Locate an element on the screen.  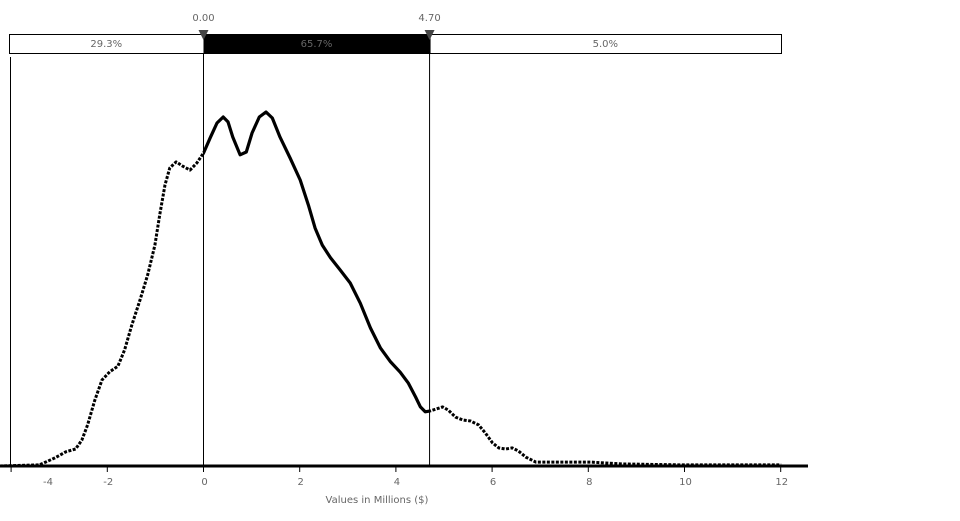
density-curve-left-tail is located at coordinates (102, 308).